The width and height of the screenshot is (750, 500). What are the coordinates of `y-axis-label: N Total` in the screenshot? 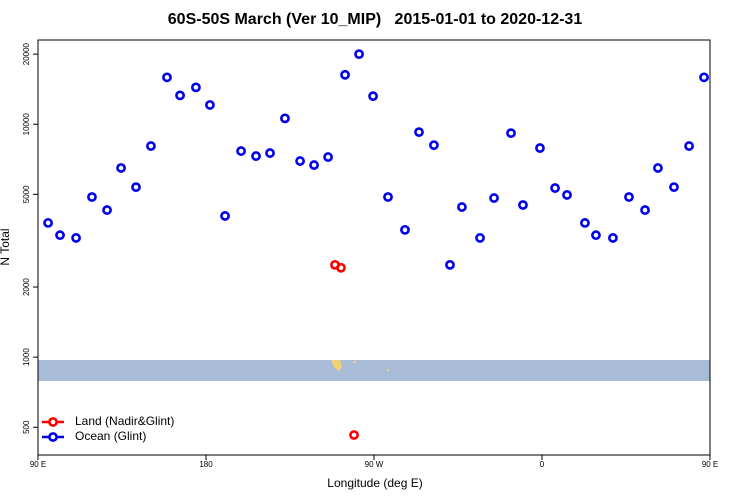 It's located at (6, 246).